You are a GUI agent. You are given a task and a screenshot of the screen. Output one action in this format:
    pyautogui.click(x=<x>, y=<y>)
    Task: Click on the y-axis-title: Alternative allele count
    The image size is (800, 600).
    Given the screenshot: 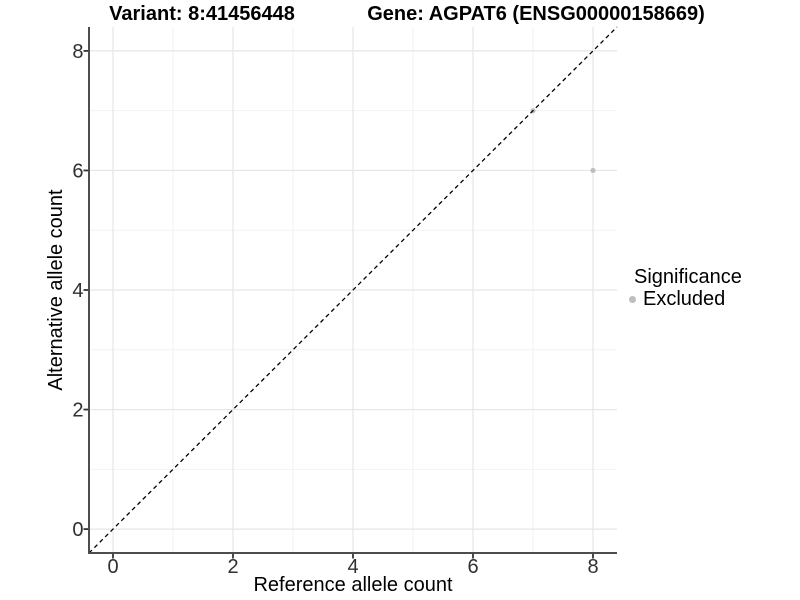 What is the action you would take?
    pyautogui.click(x=56, y=290)
    